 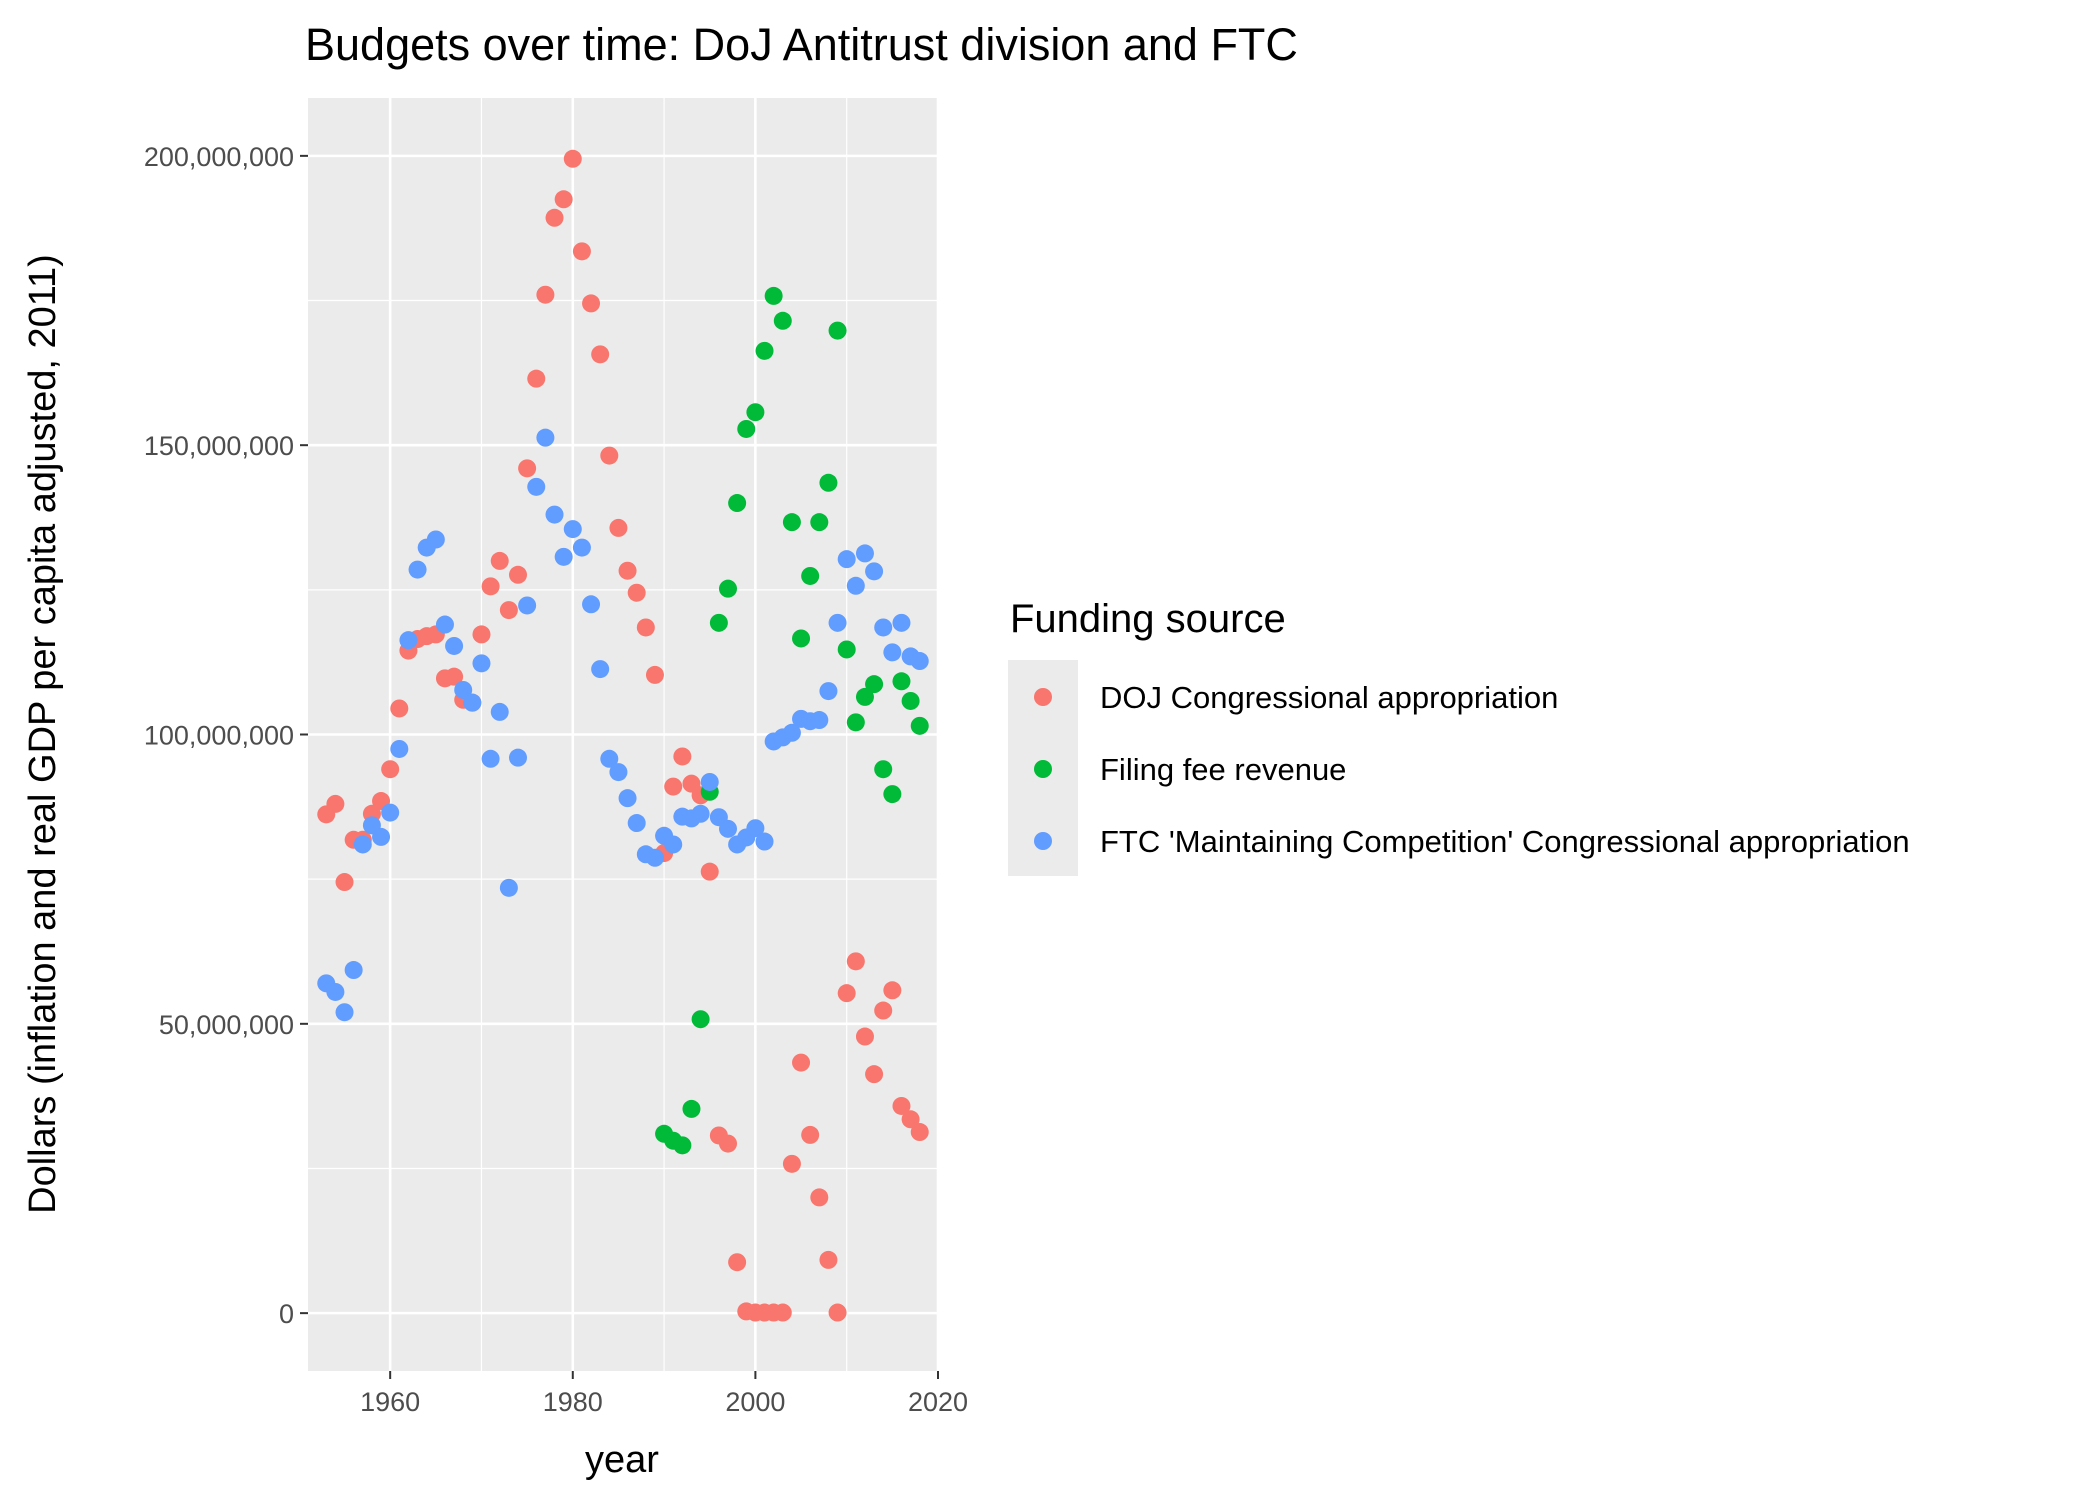 I want to click on x-tick-labels: 1960 1980 2000 2020, so click(x=664, y=1402).